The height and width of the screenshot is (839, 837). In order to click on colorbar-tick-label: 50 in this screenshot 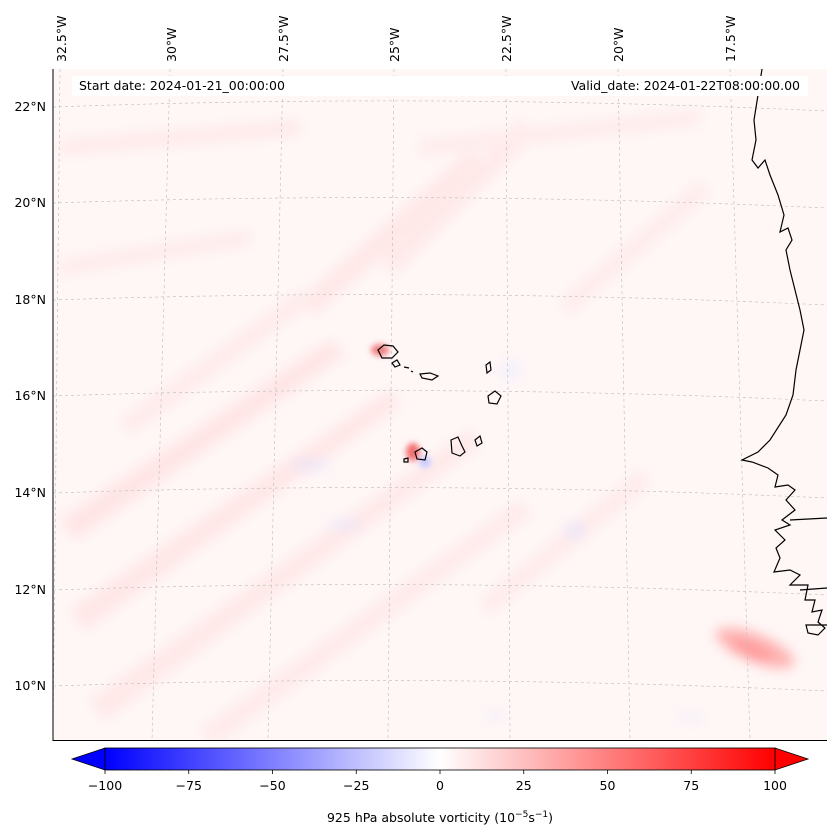, I will do `click(608, 785)`.